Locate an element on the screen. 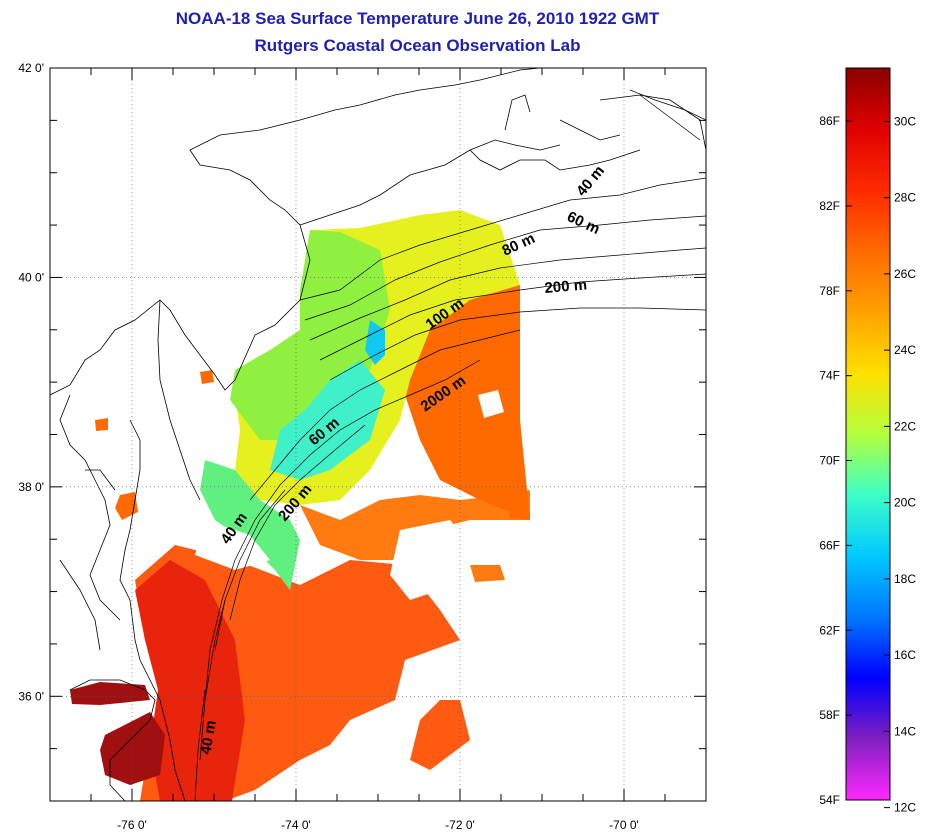 The image size is (928, 832). colorbar-celsius-label: 22C is located at coordinates (905, 426).